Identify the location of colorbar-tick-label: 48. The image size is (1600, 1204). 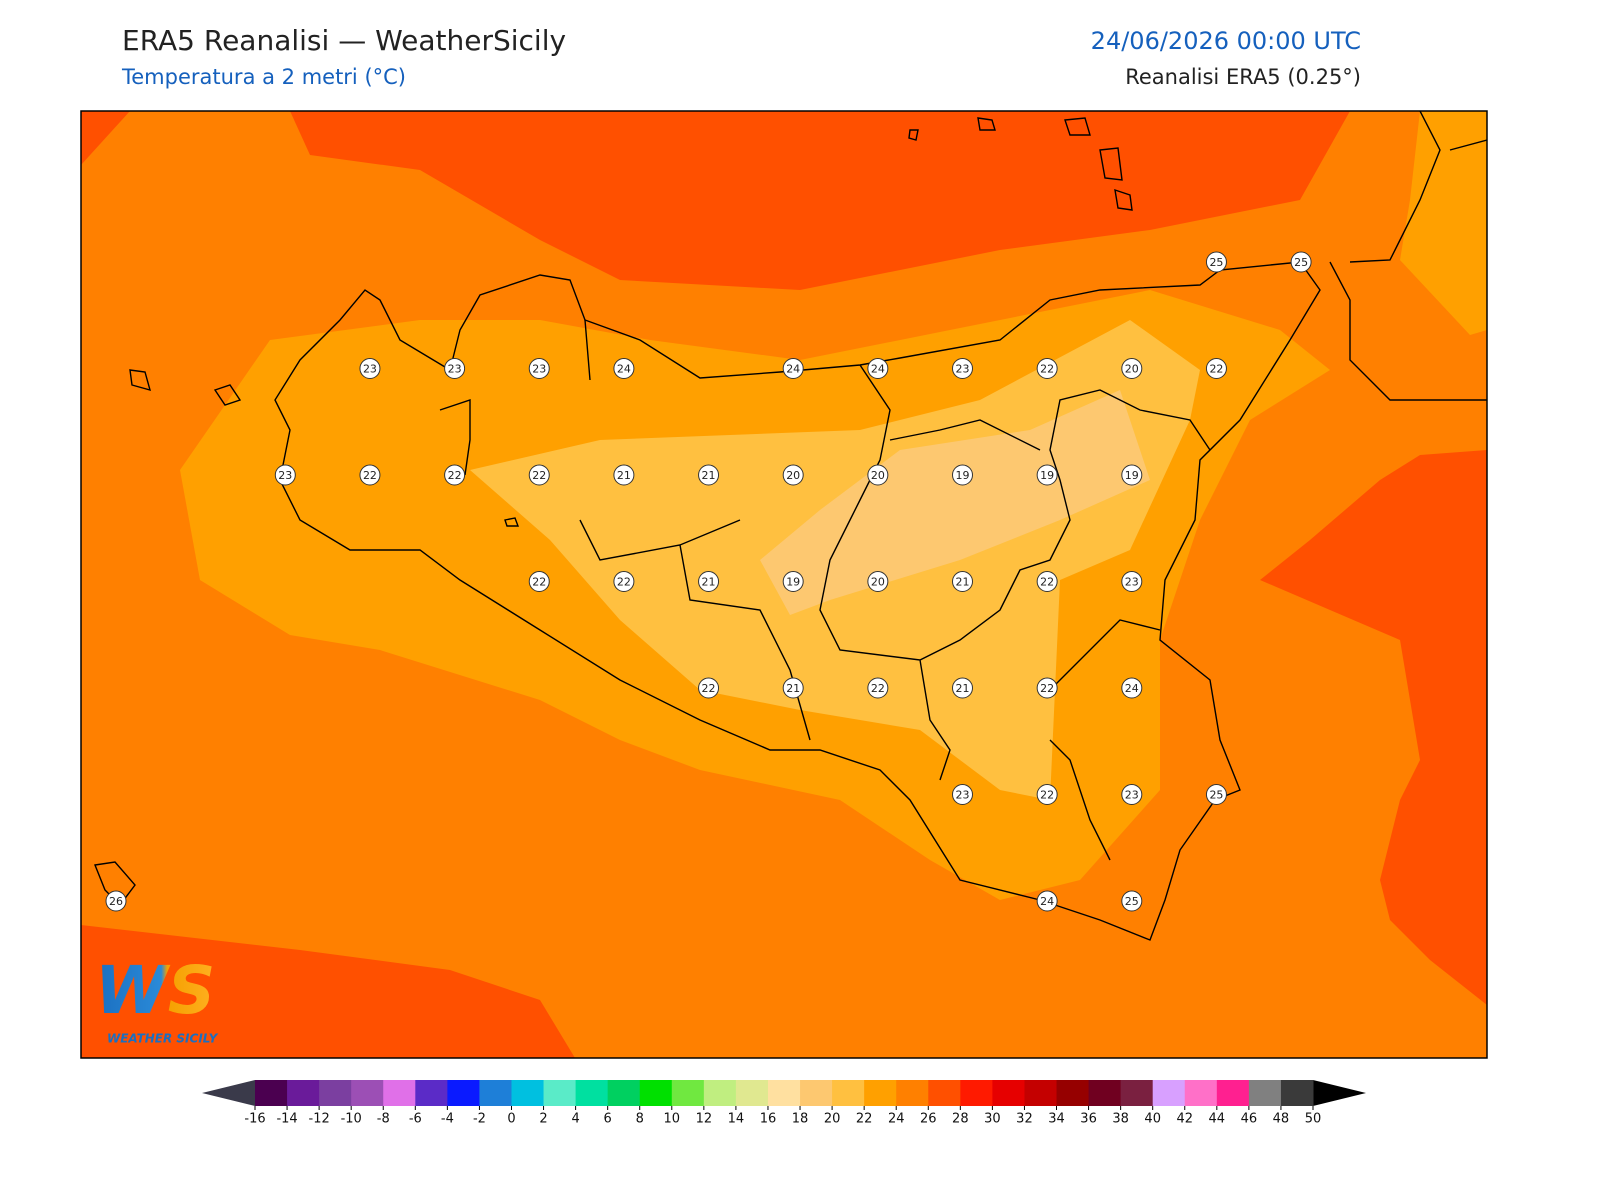
(1281, 1119).